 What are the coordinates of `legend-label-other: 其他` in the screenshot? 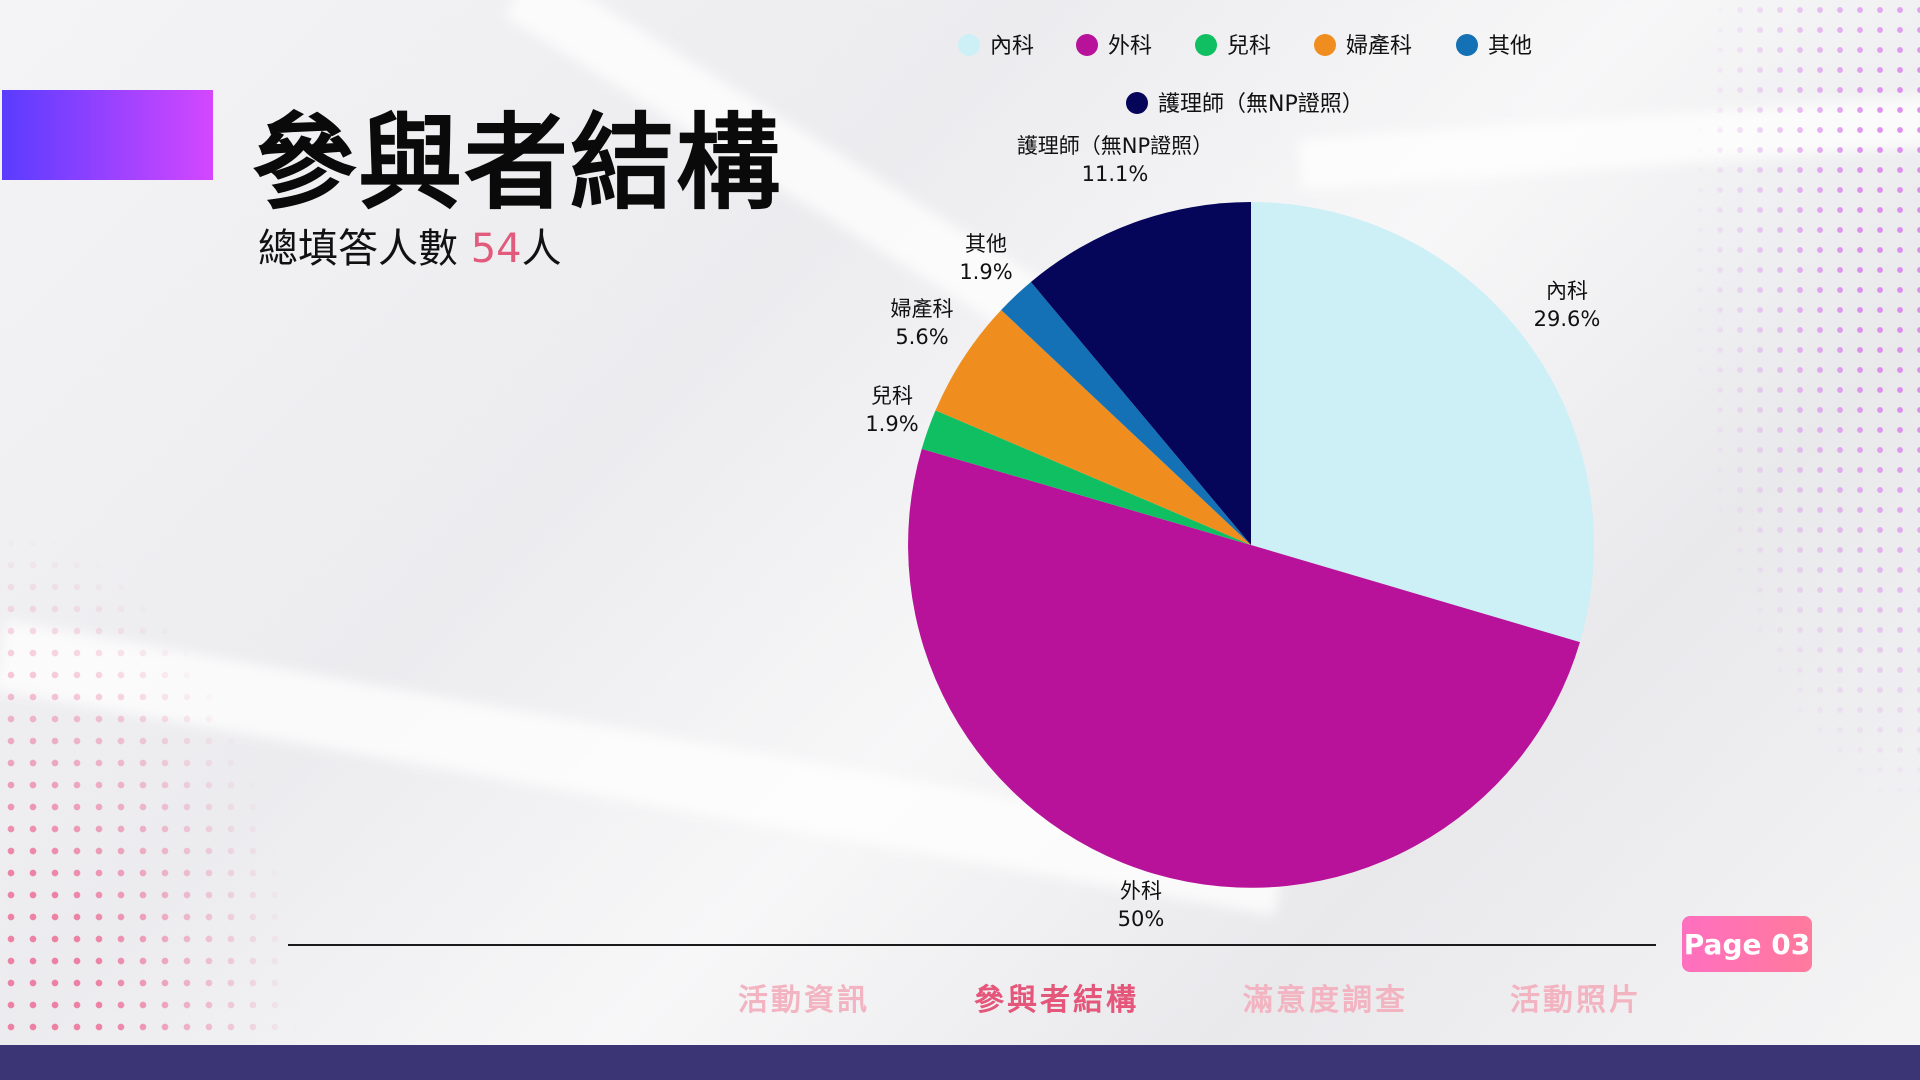 It's located at (1510, 46).